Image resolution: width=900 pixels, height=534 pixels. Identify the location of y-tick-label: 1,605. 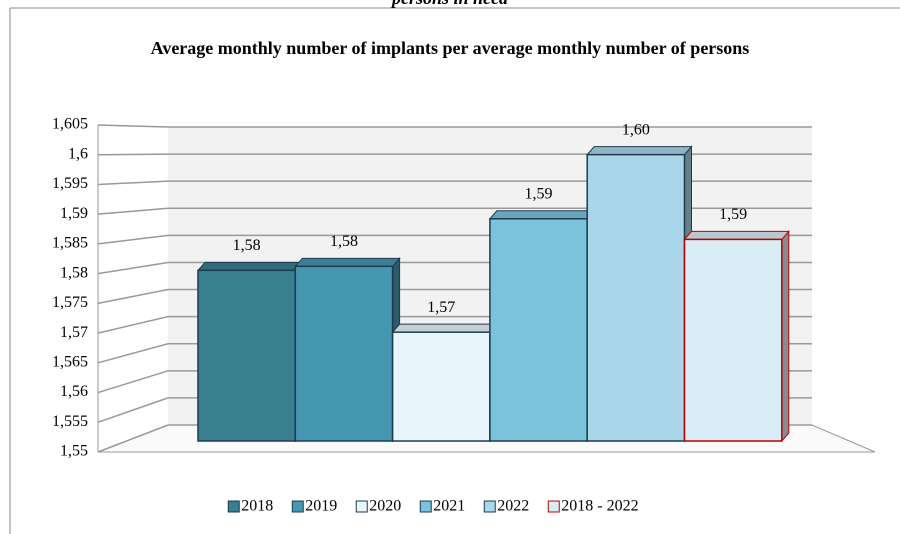
(70, 124).